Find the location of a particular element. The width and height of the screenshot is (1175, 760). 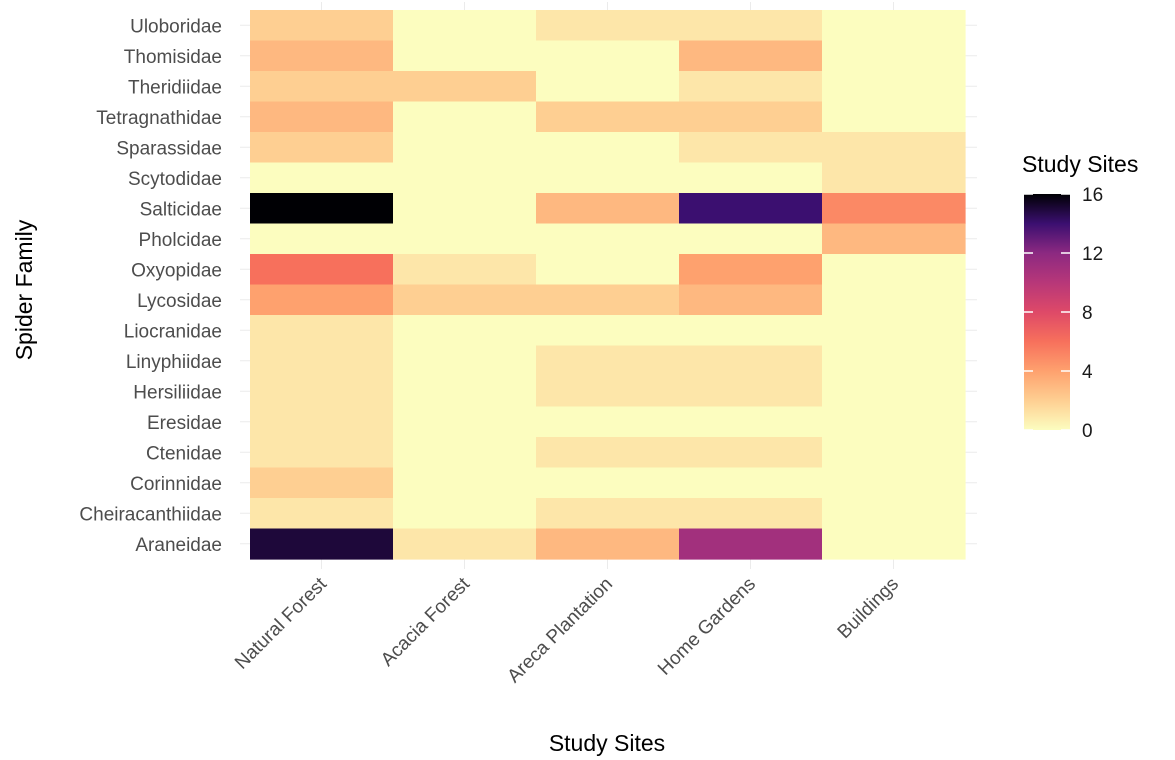

legend-tick-label: 12 is located at coordinates (1092, 254).